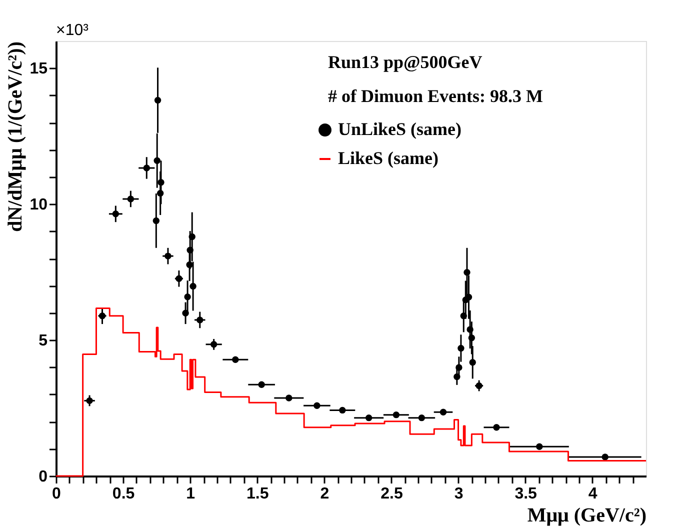 This screenshot has width=682, height=529. Describe the element at coordinates (586, 515) in the screenshot. I see `x-axis-title: Mμμ (GeV/c²)` at that location.